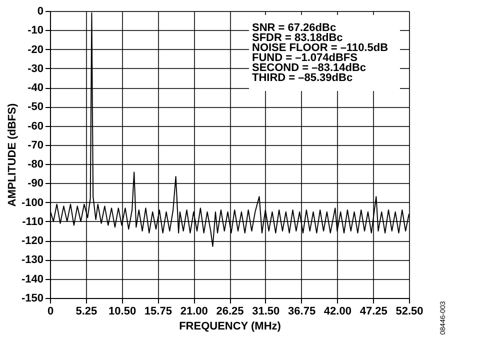 This screenshot has height=358, width=487. Describe the element at coordinates (32, 241) in the screenshot. I see `y-tick-label: -120` at that location.